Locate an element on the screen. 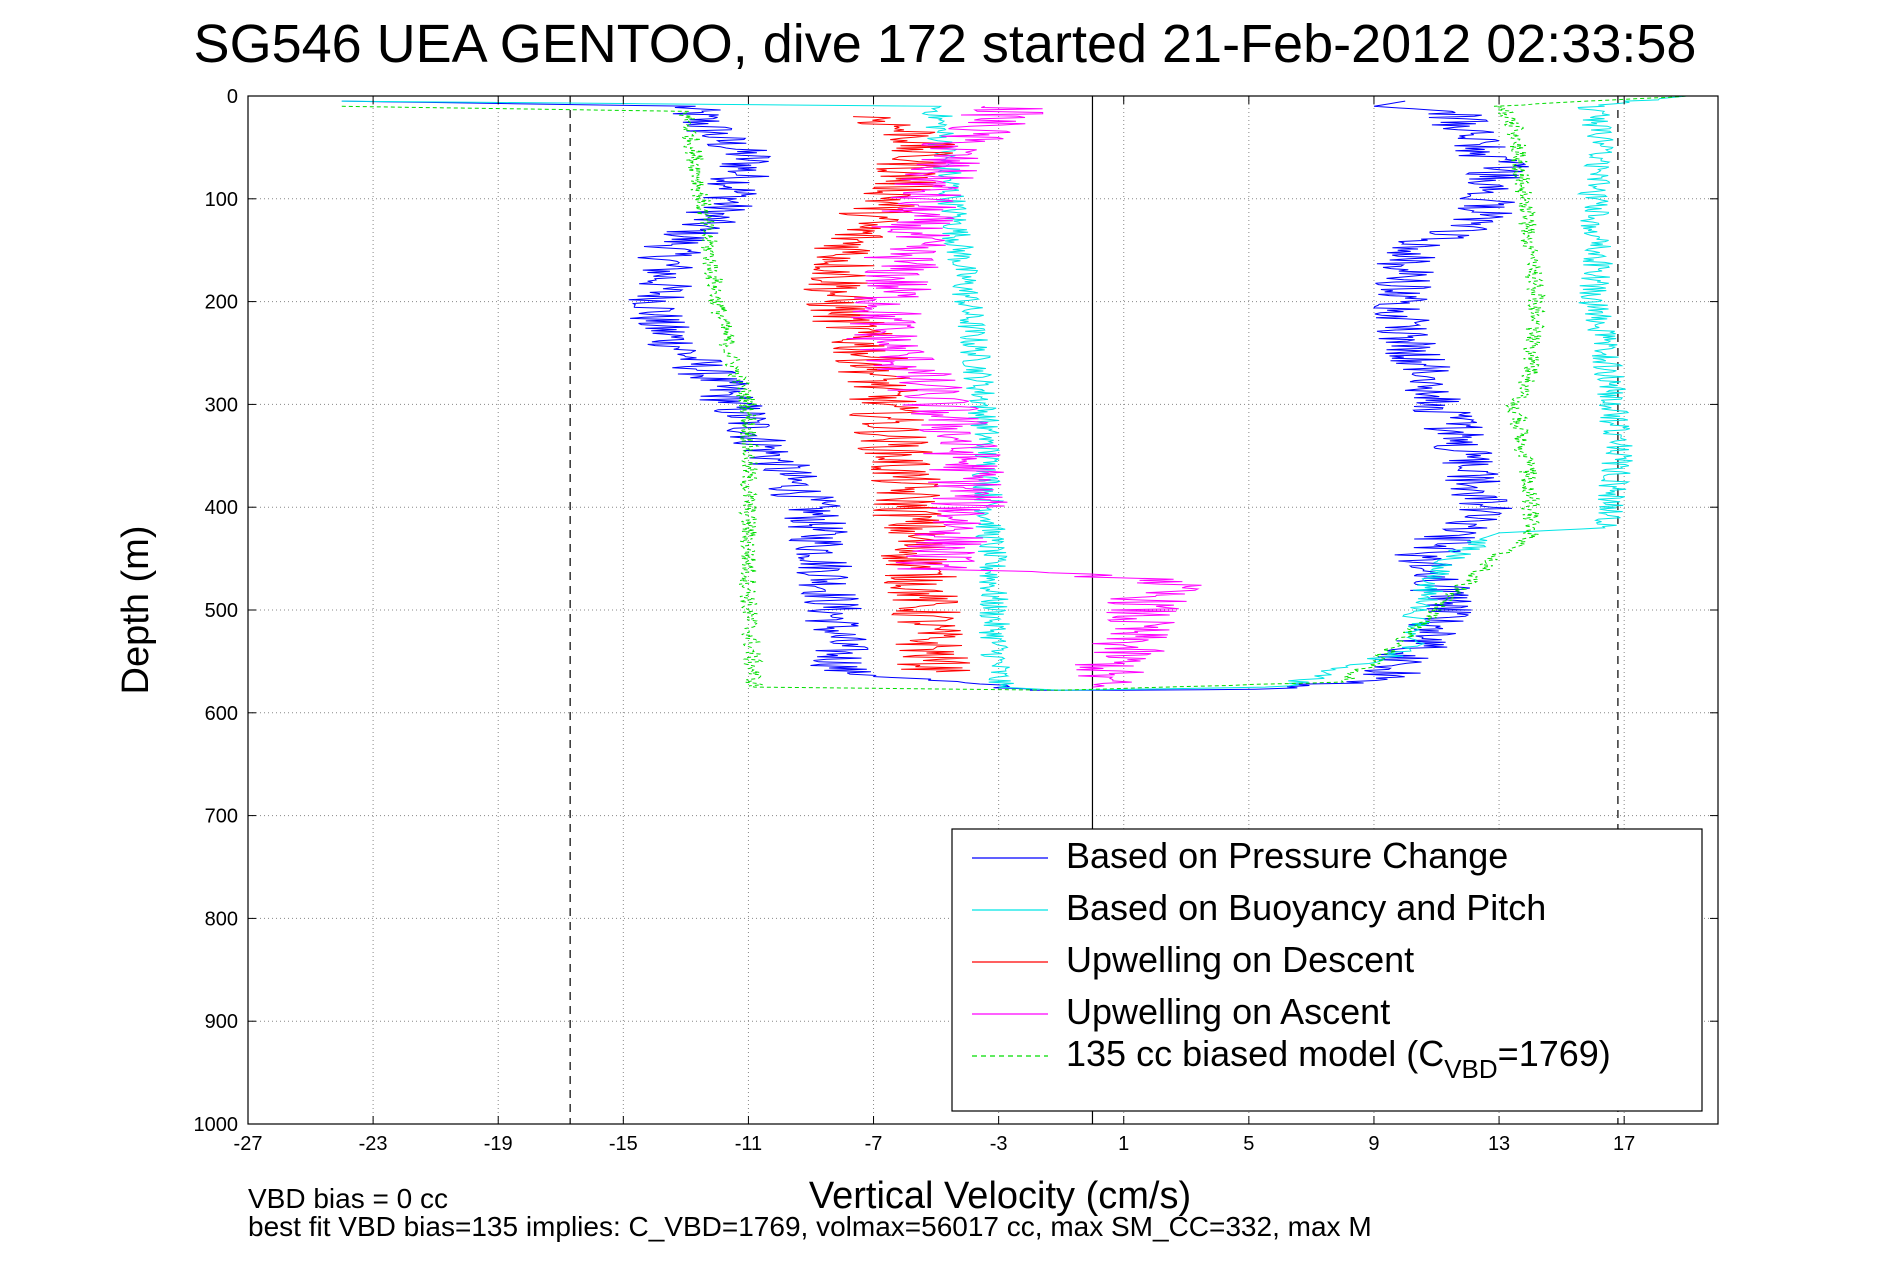  x-tick-label: -23 is located at coordinates (373, 1144).